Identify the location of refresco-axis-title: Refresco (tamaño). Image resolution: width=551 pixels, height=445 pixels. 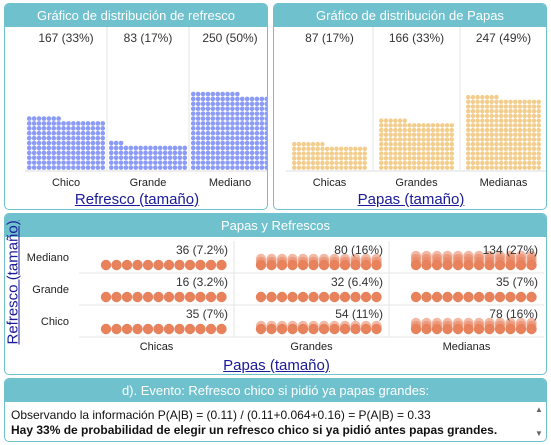
(137, 199).